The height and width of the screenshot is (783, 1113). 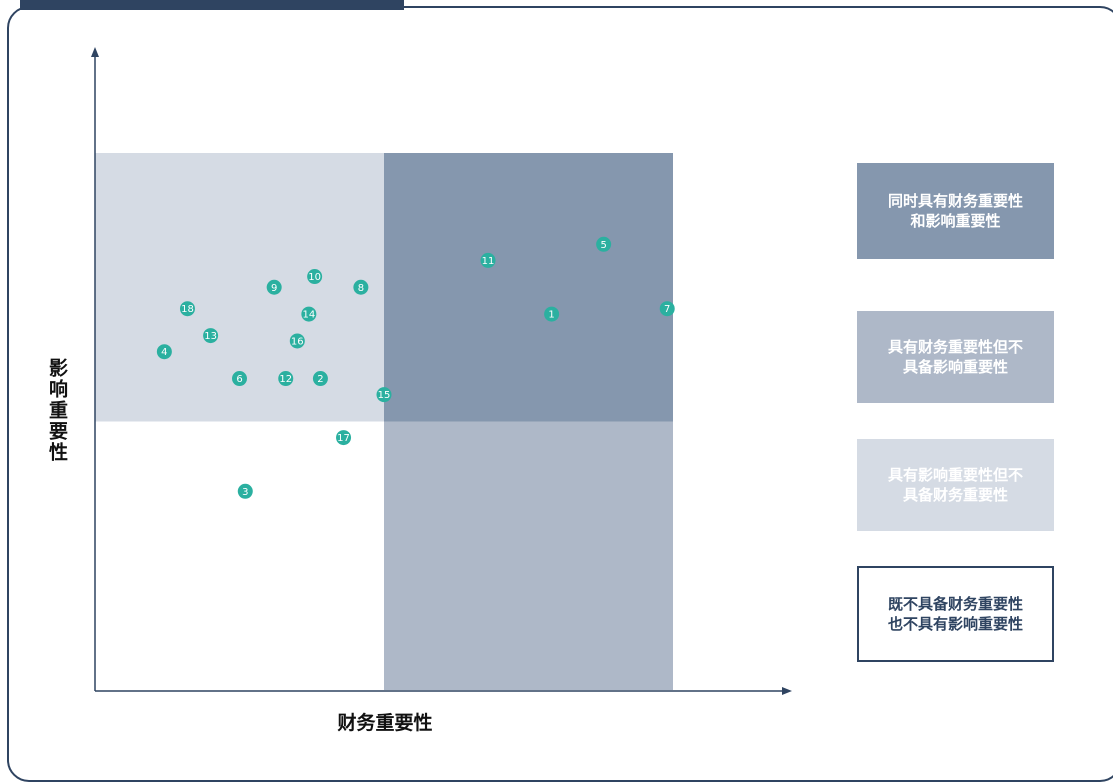 I want to click on legend-financial-only-line1: 具有财务重要性但不, so click(x=955, y=347).